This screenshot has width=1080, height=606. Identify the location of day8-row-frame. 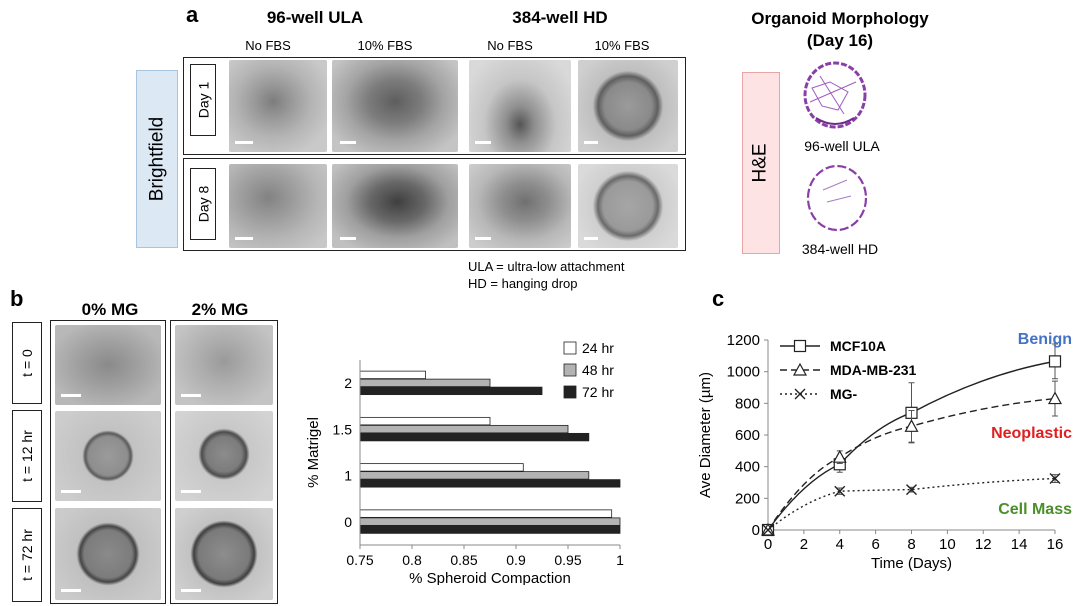
(434, 204).